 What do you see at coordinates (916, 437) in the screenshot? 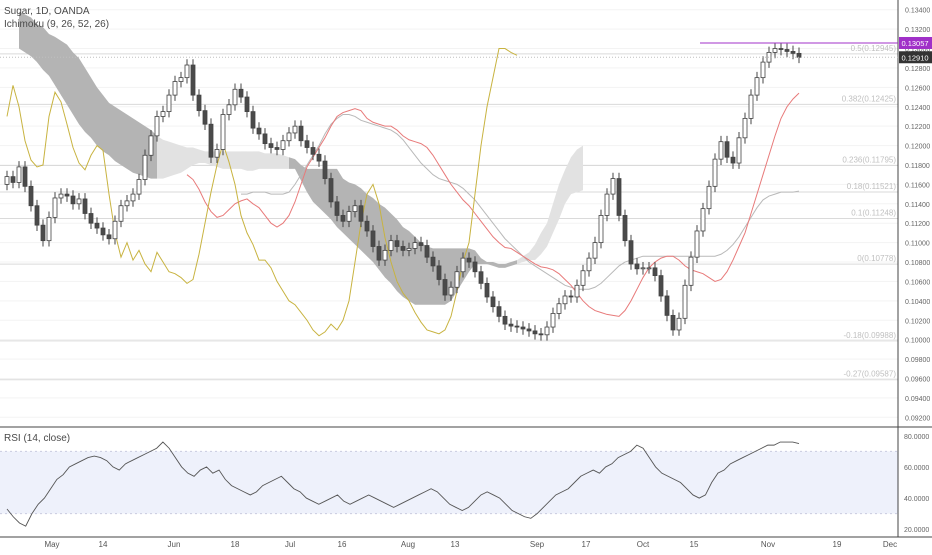
I see `rsi-tick-label: 80.0000` at bounding box center [916, 437].